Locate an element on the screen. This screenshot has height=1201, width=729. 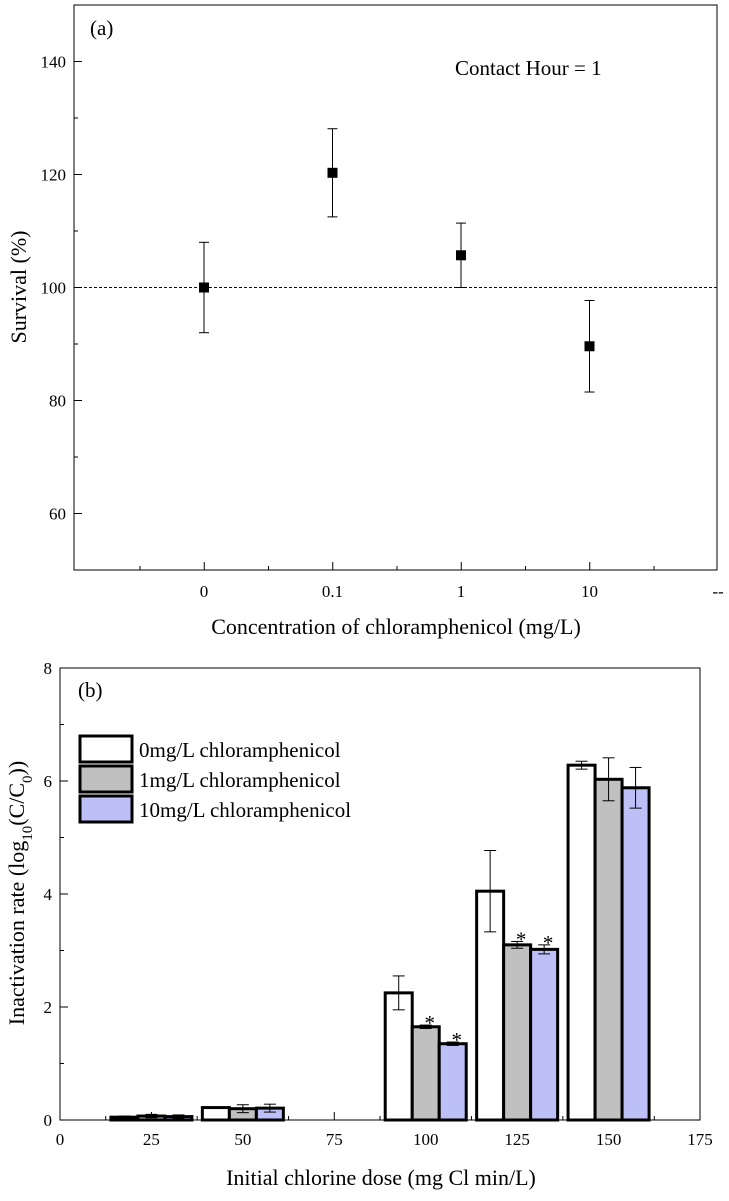
panel-b-x-tick-label: 25 is located at coordinates (151, 1139).